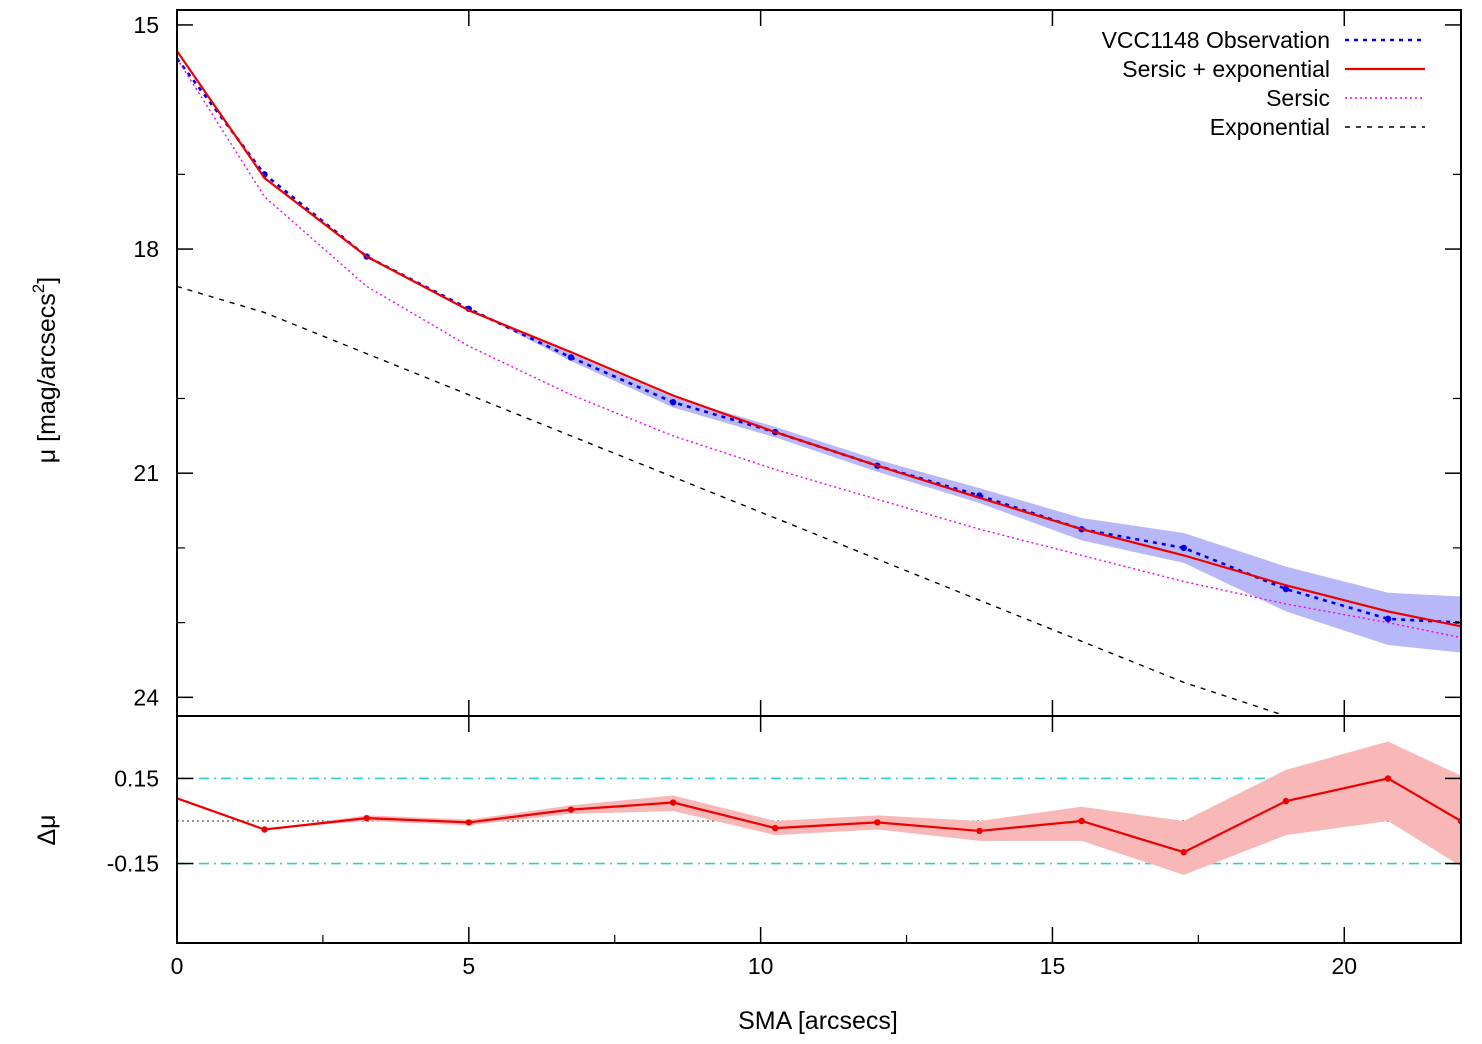 The height and width of the screenshot is (1044, 1482). Describe the element at coordinates (146, 249) in the screenshot. I see `main-y-tick-label: 18` at that location.